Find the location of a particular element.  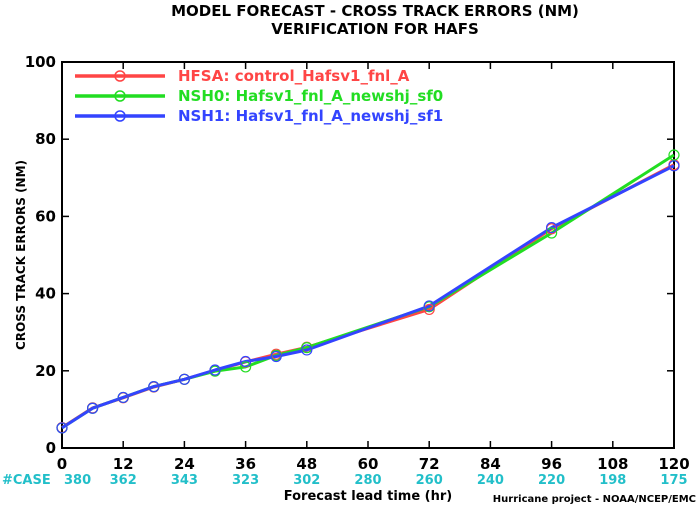

x-tick-label: 120 is located at coordinates (673, 464).